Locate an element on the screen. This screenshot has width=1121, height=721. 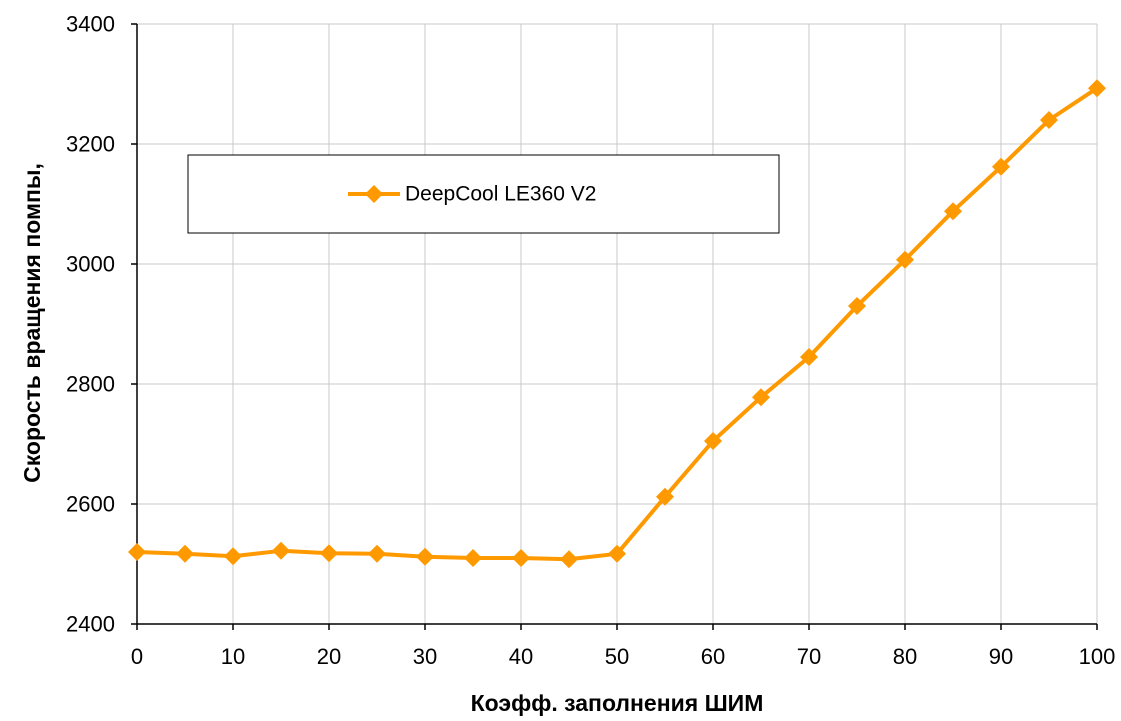
y-tick-label: 3000 is located at coordinates (90, 264).